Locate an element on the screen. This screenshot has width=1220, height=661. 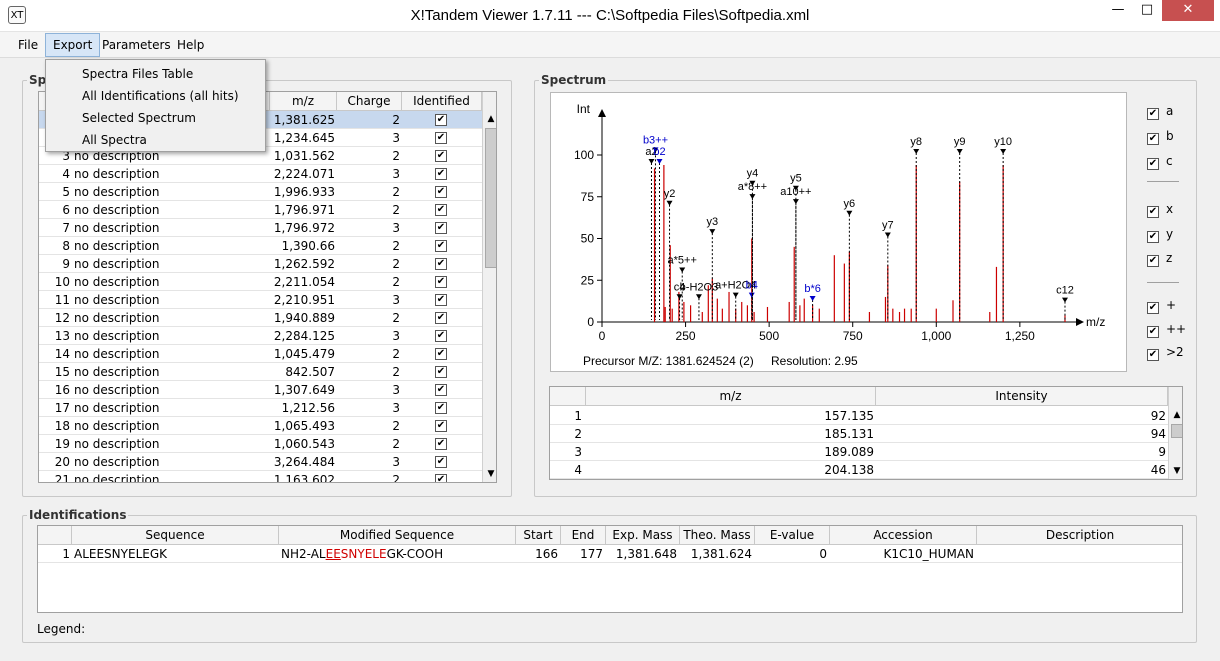
table-row: 2 185.131 94 is located at coordinates (859, 434).